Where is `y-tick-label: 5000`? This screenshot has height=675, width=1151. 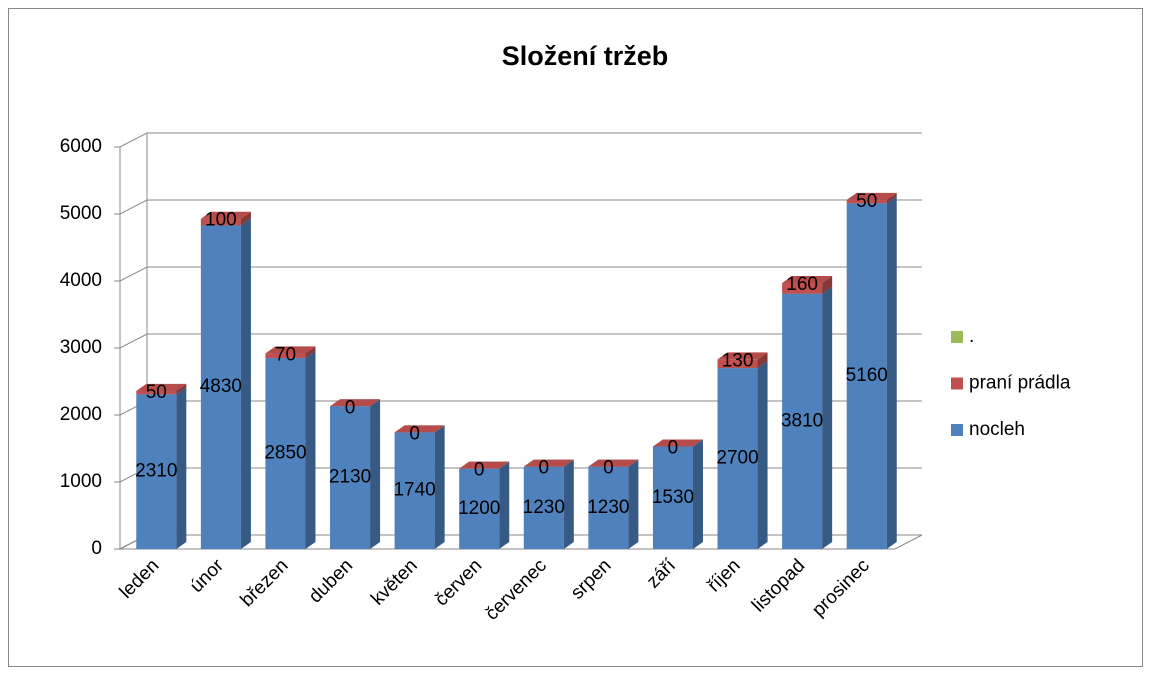
y-tick-label: 5000 is located at coordinates (81, 213).